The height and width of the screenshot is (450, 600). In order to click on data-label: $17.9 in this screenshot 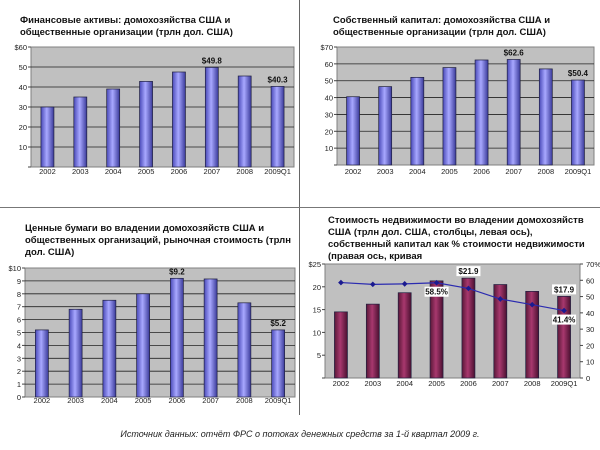, I will do `click(564, 289)`.